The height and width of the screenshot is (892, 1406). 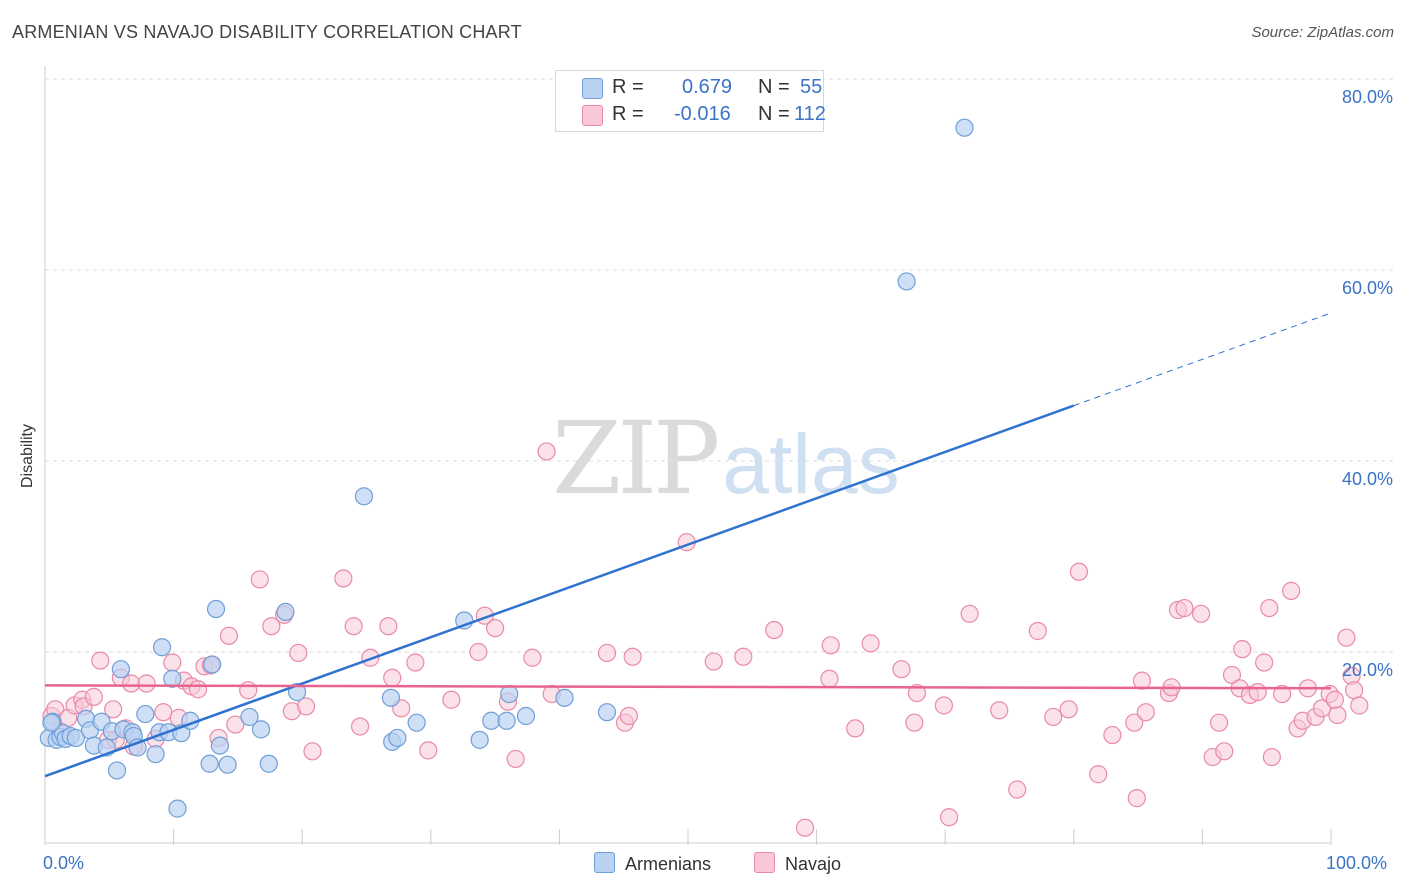 I want to click on legend-label: Armenians, so click(x=668, y=864).